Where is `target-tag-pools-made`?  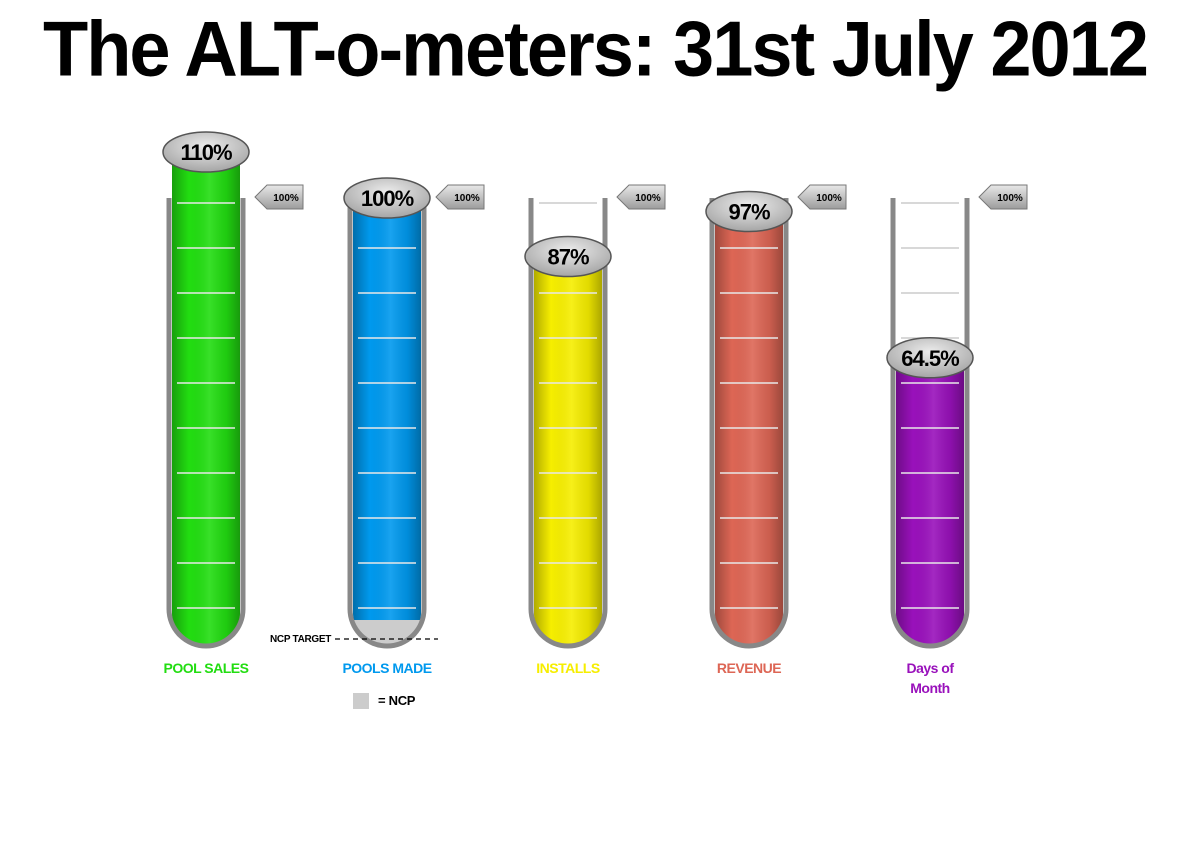 target-tag-pools-made is located at coordinates (460, 197).